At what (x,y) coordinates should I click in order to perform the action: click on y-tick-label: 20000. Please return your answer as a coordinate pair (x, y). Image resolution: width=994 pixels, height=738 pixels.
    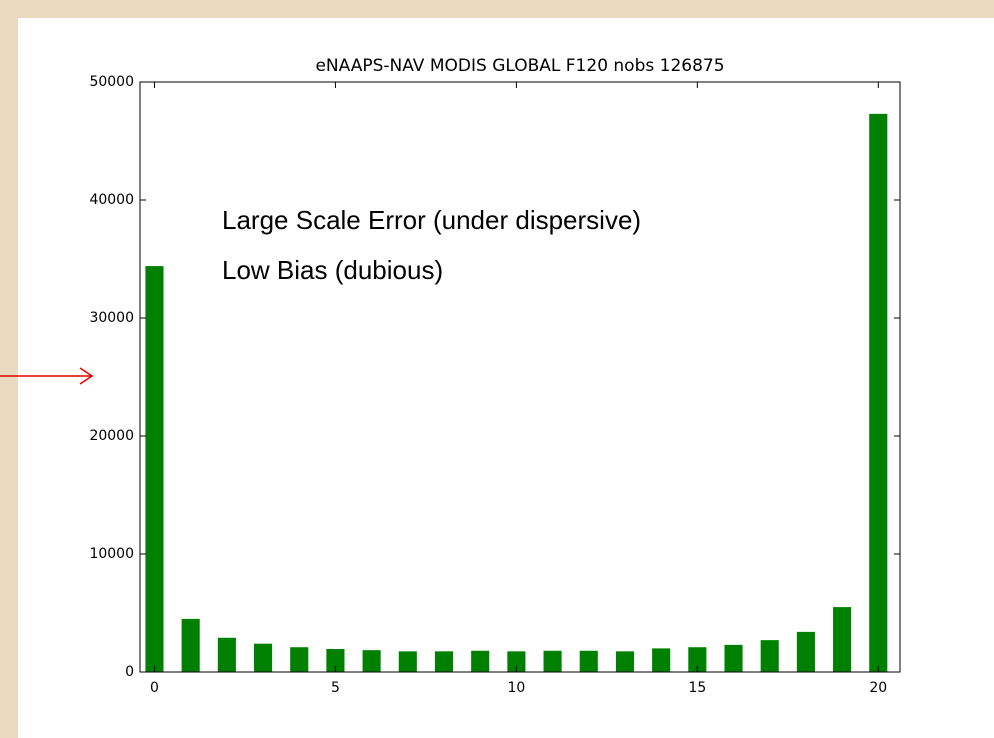
    Looking at the image, I should click on (111, 436).